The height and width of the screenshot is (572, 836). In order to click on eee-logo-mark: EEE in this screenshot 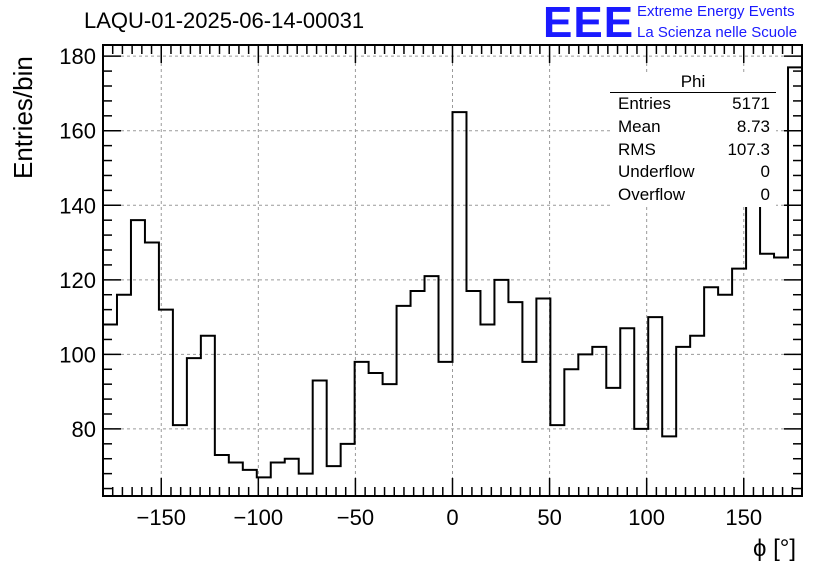, I will do `click(589, 23)`.